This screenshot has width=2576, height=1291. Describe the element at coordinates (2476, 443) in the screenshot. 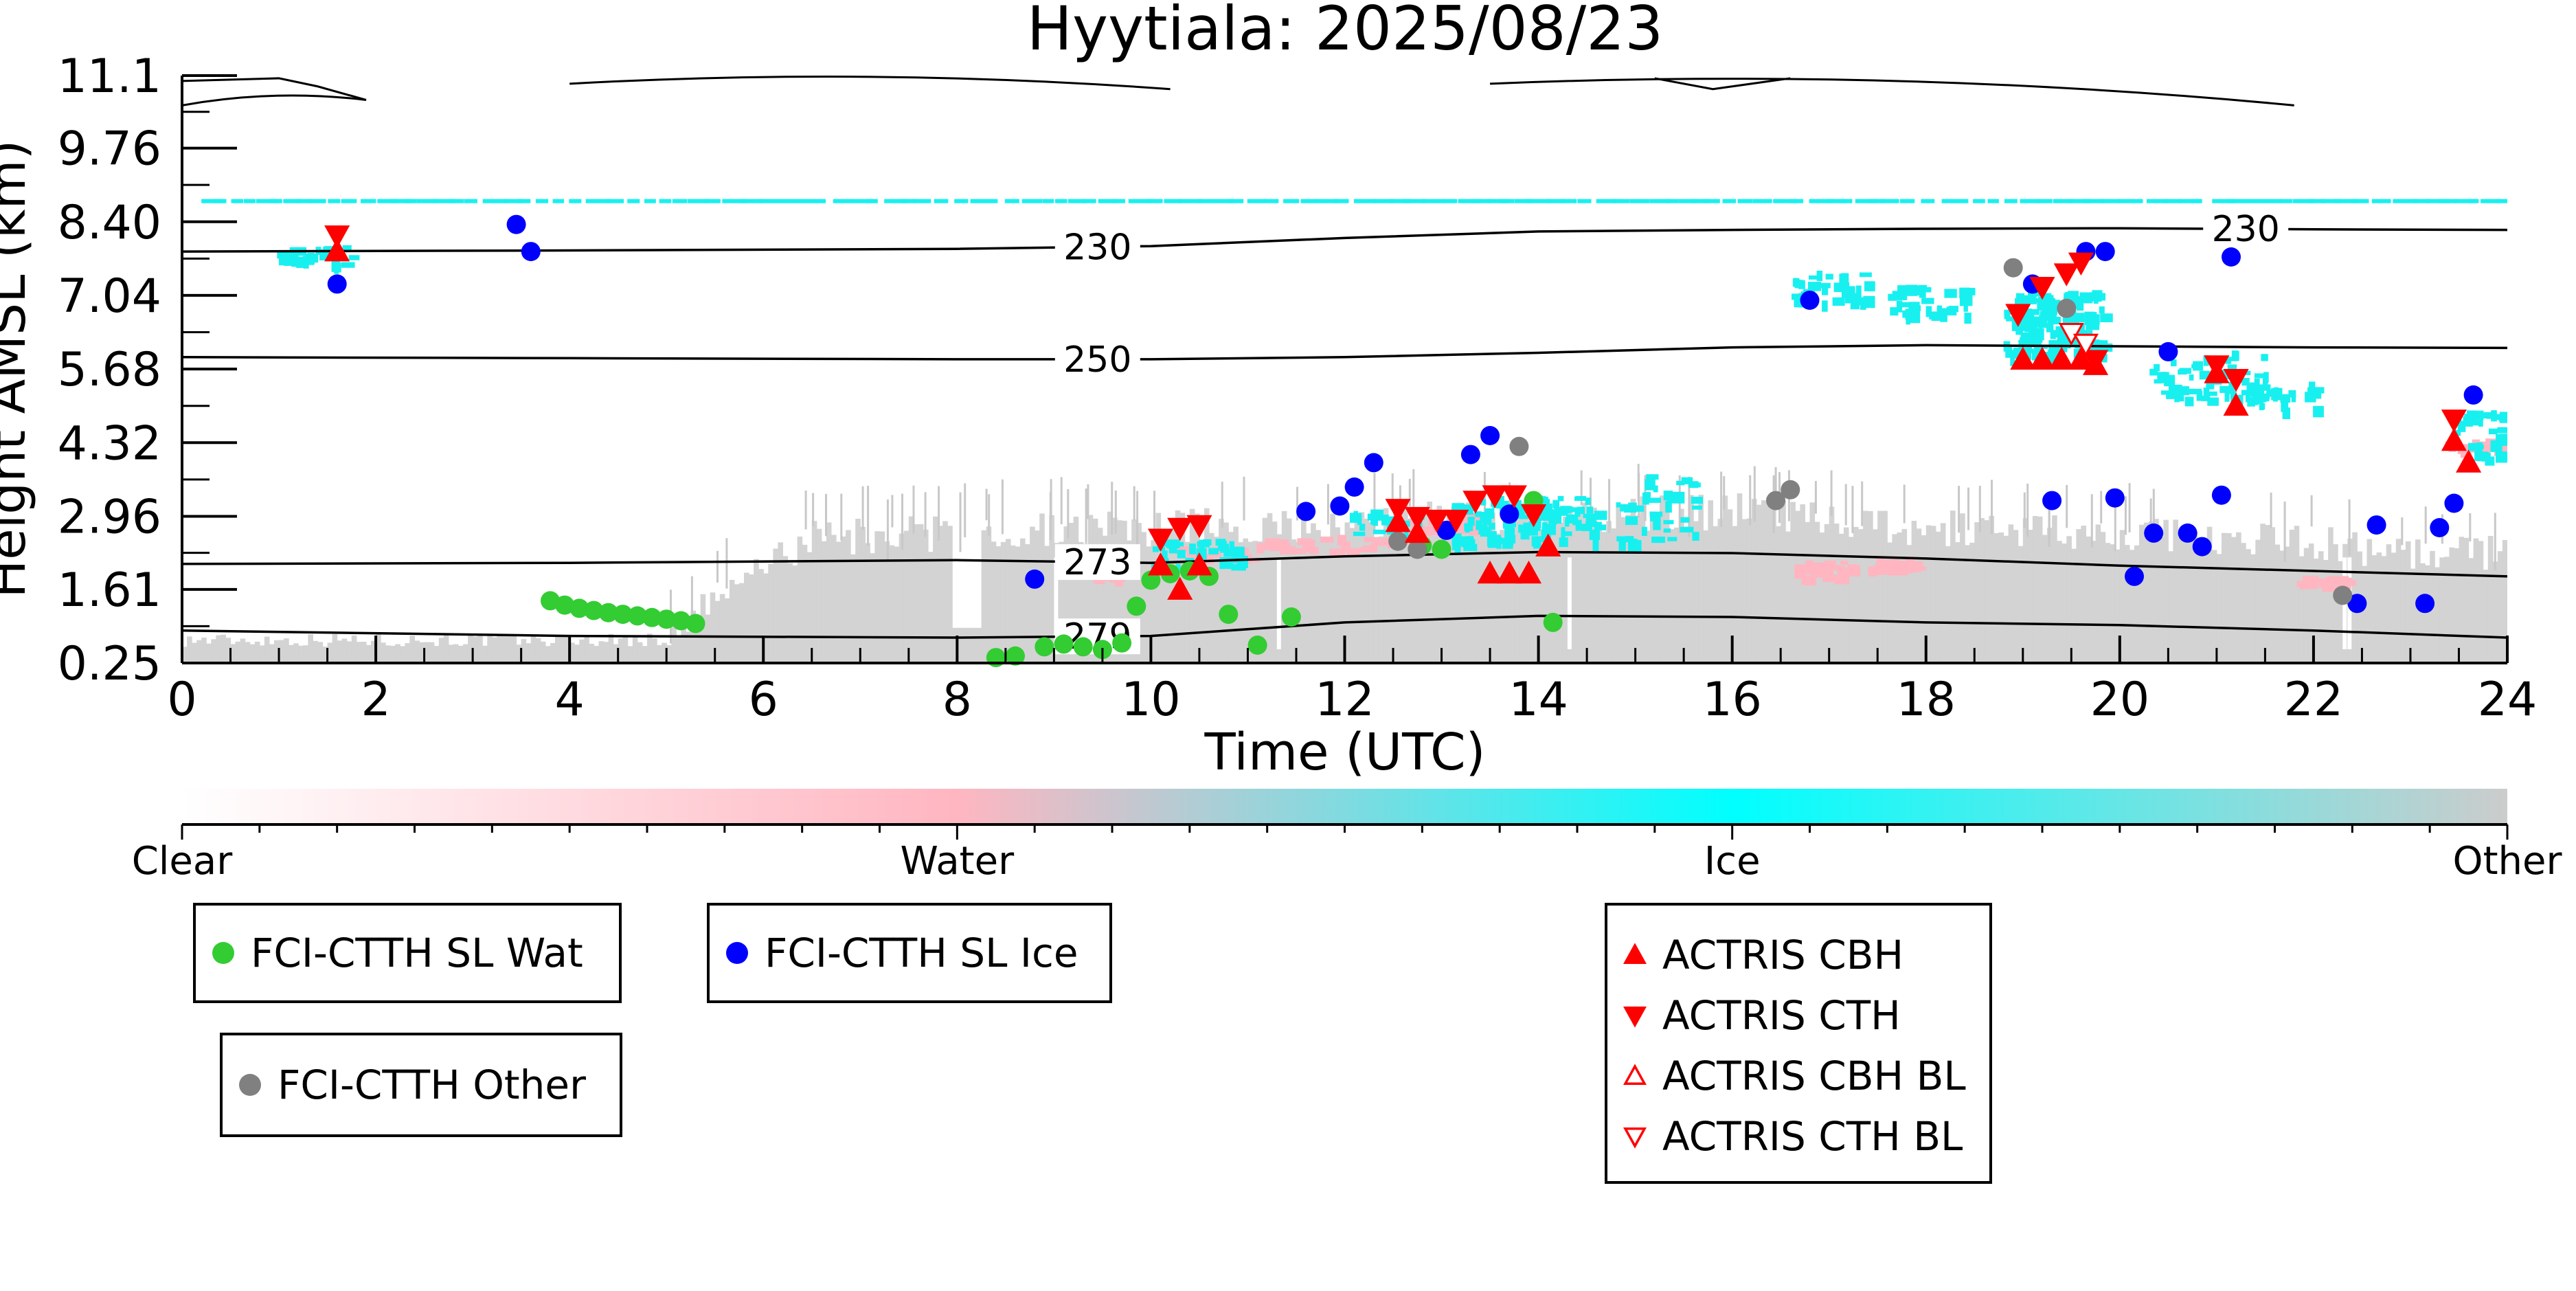

I see `water-phase-patch` at that location.